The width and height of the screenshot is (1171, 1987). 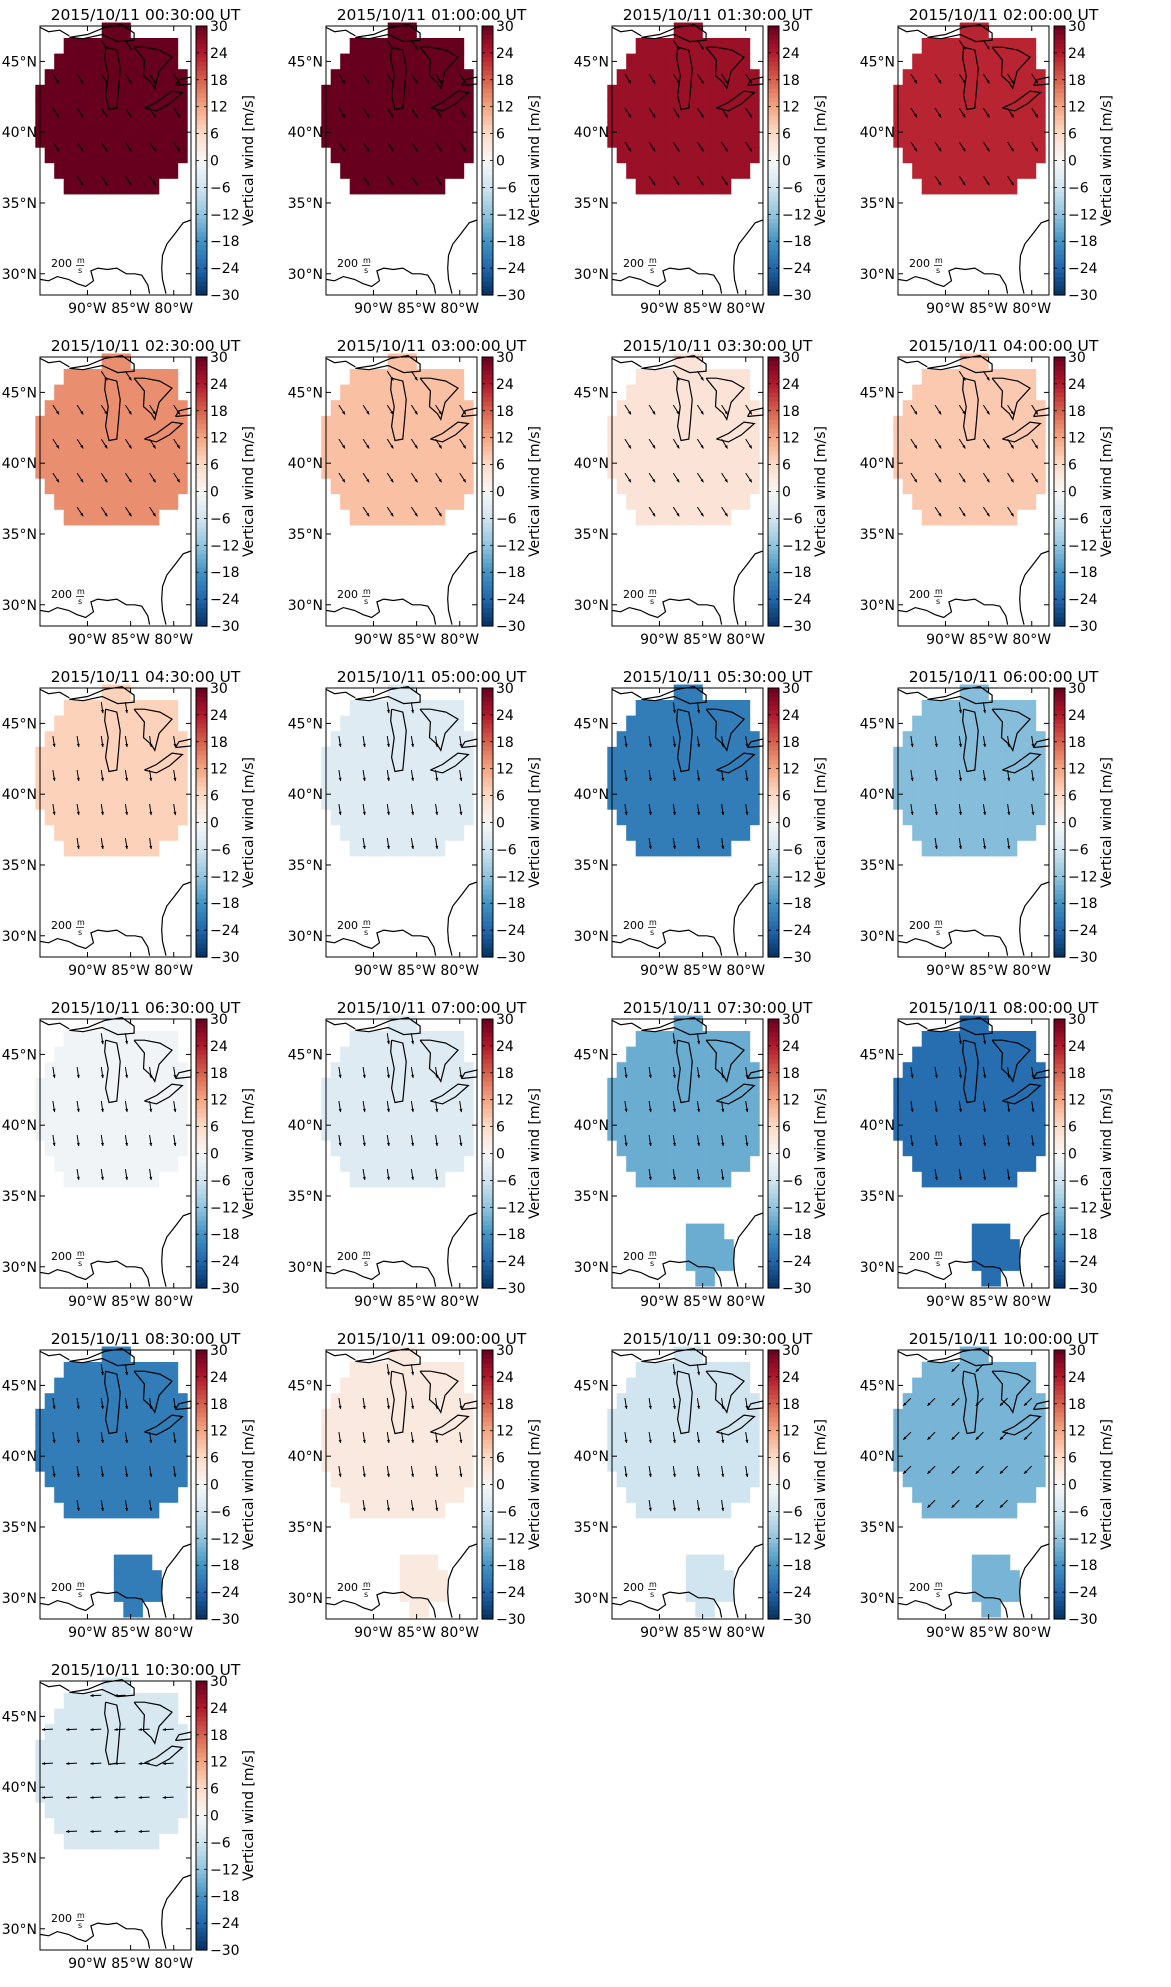 I want to click on colorbar-tick-label: −6, so click(x=220, y=188).